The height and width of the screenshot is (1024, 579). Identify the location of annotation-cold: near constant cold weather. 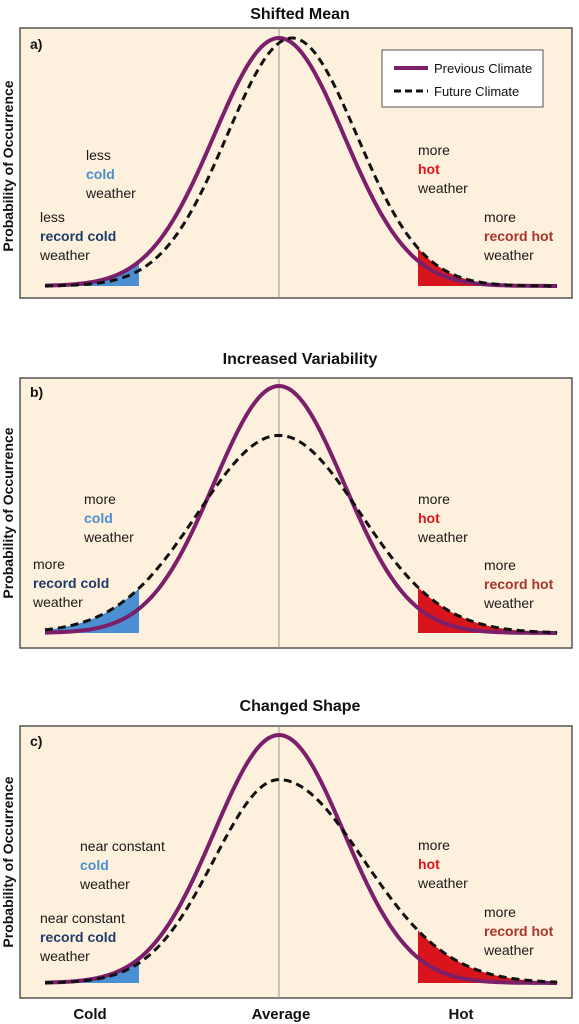
(122, 865).